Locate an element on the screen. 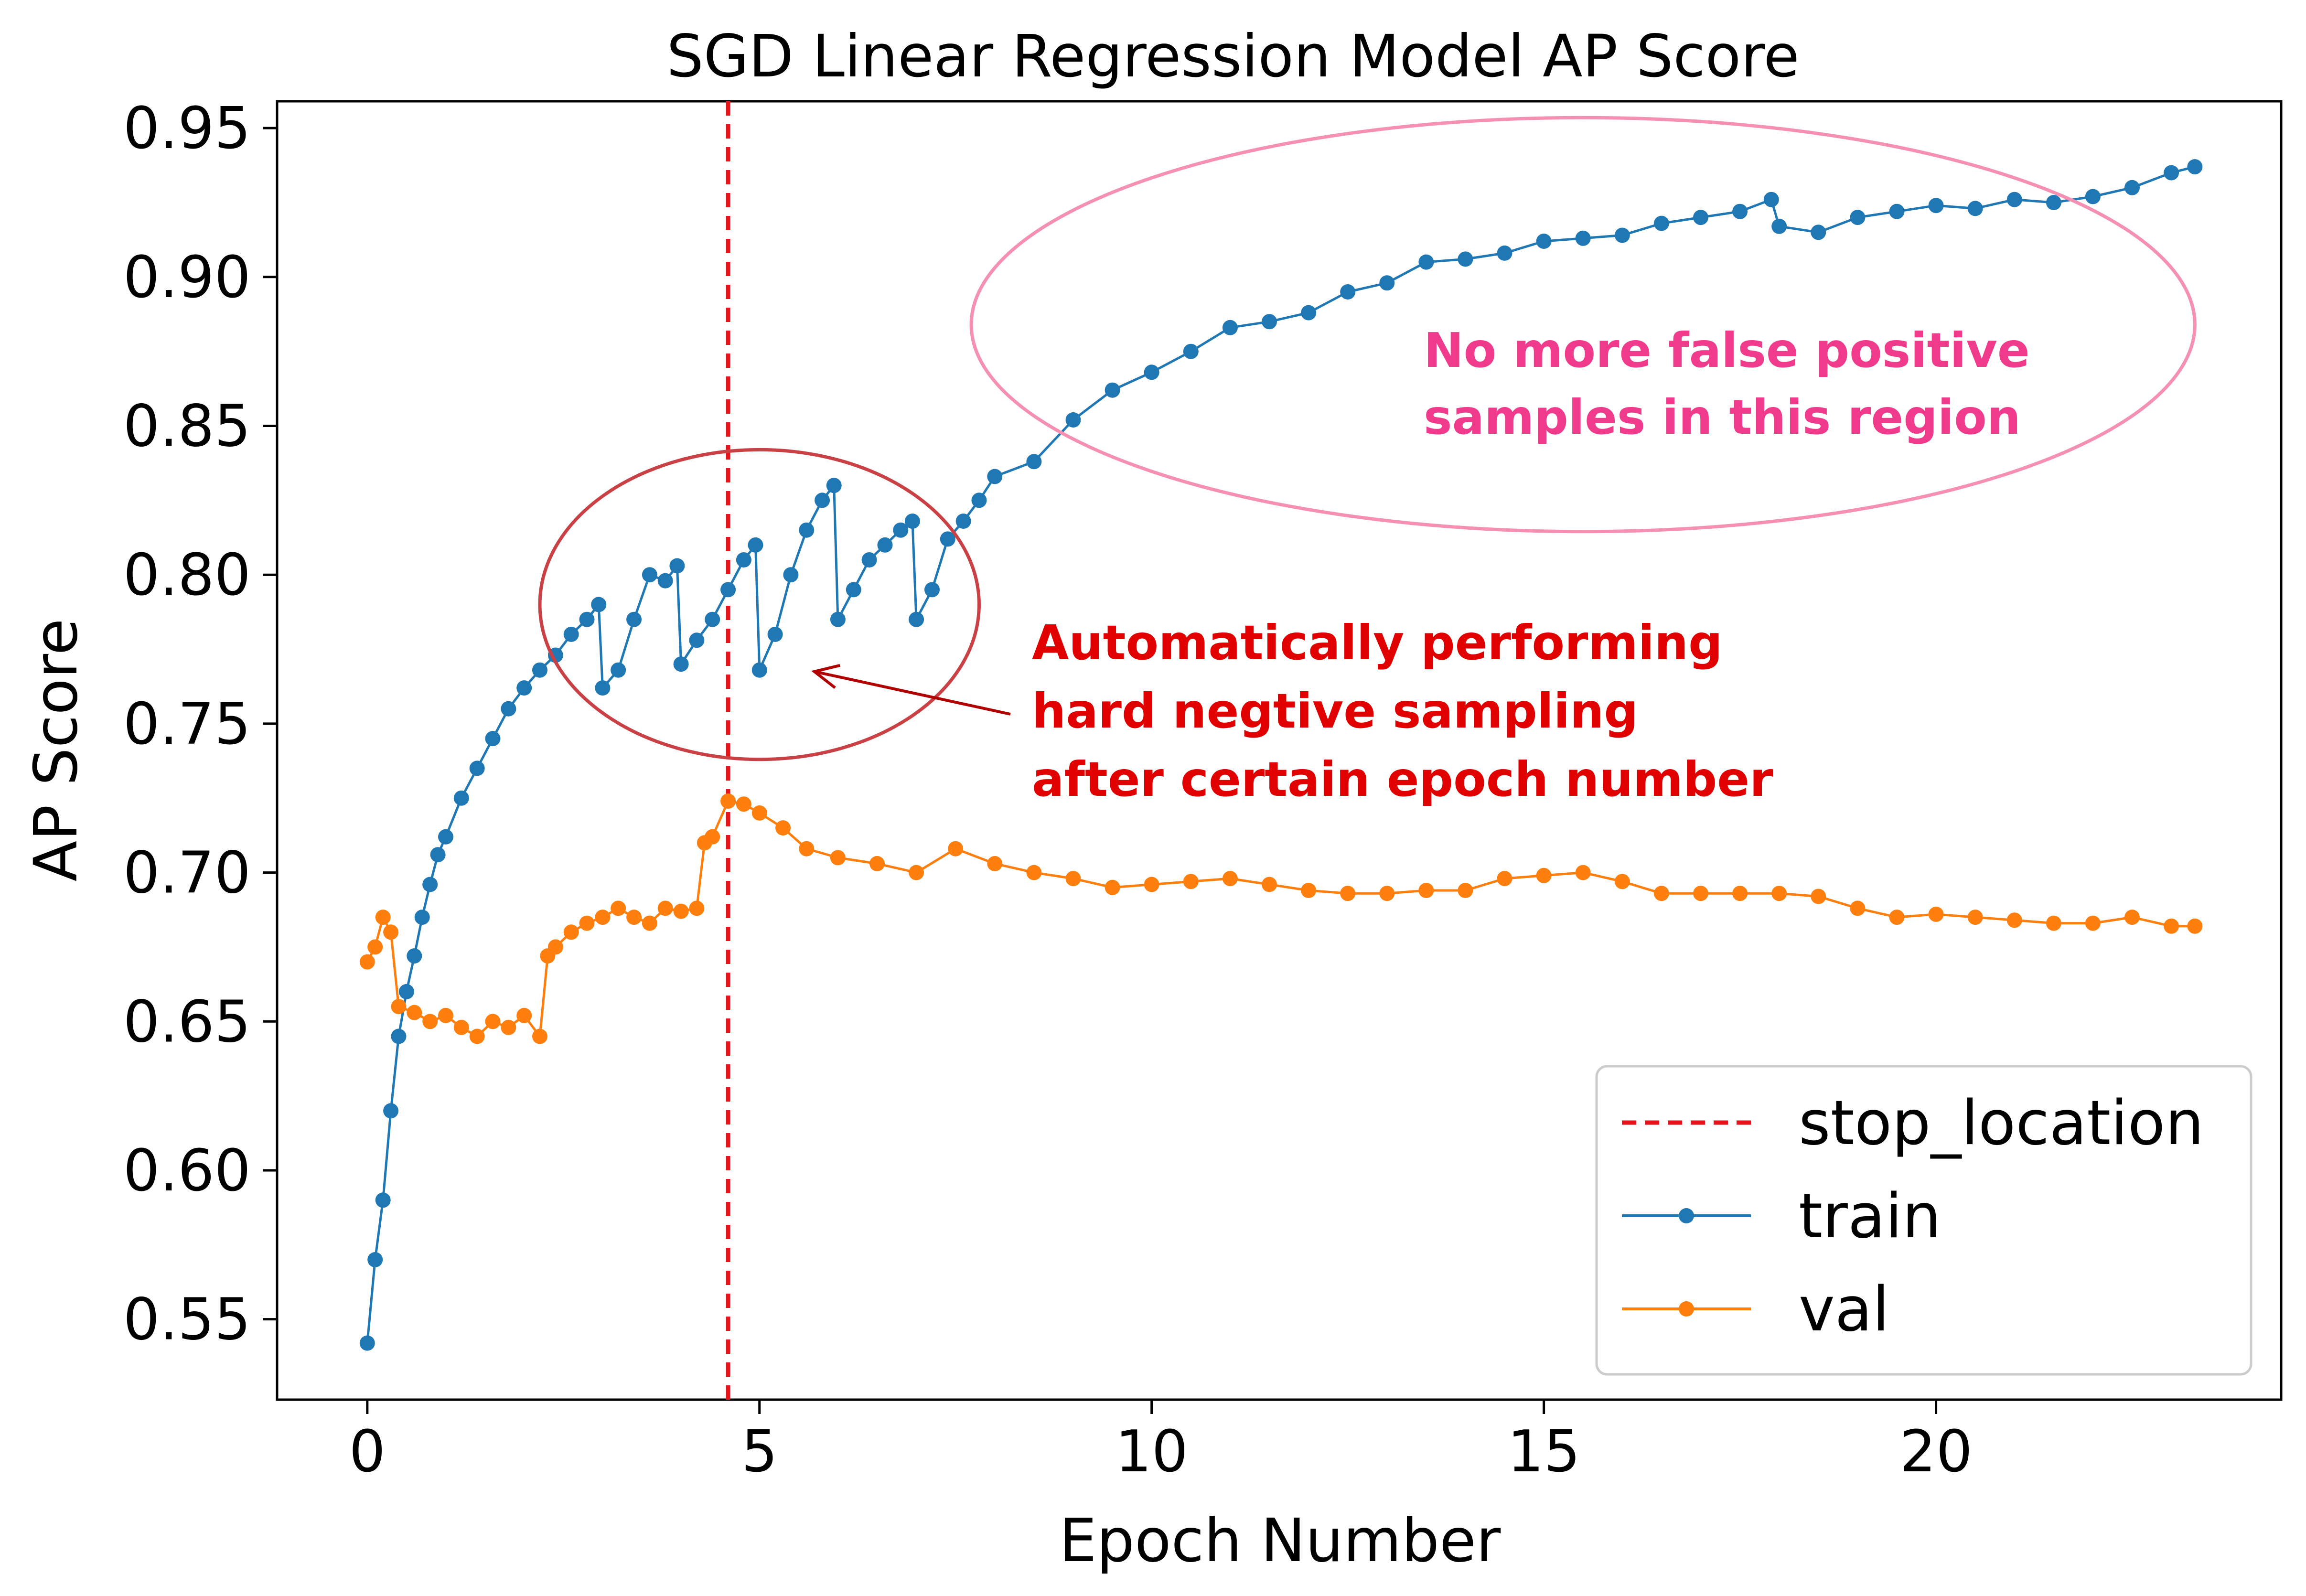 The image size is (2306, 1596). y-tick-label: 0.70 is located at coordinates (187, 873).